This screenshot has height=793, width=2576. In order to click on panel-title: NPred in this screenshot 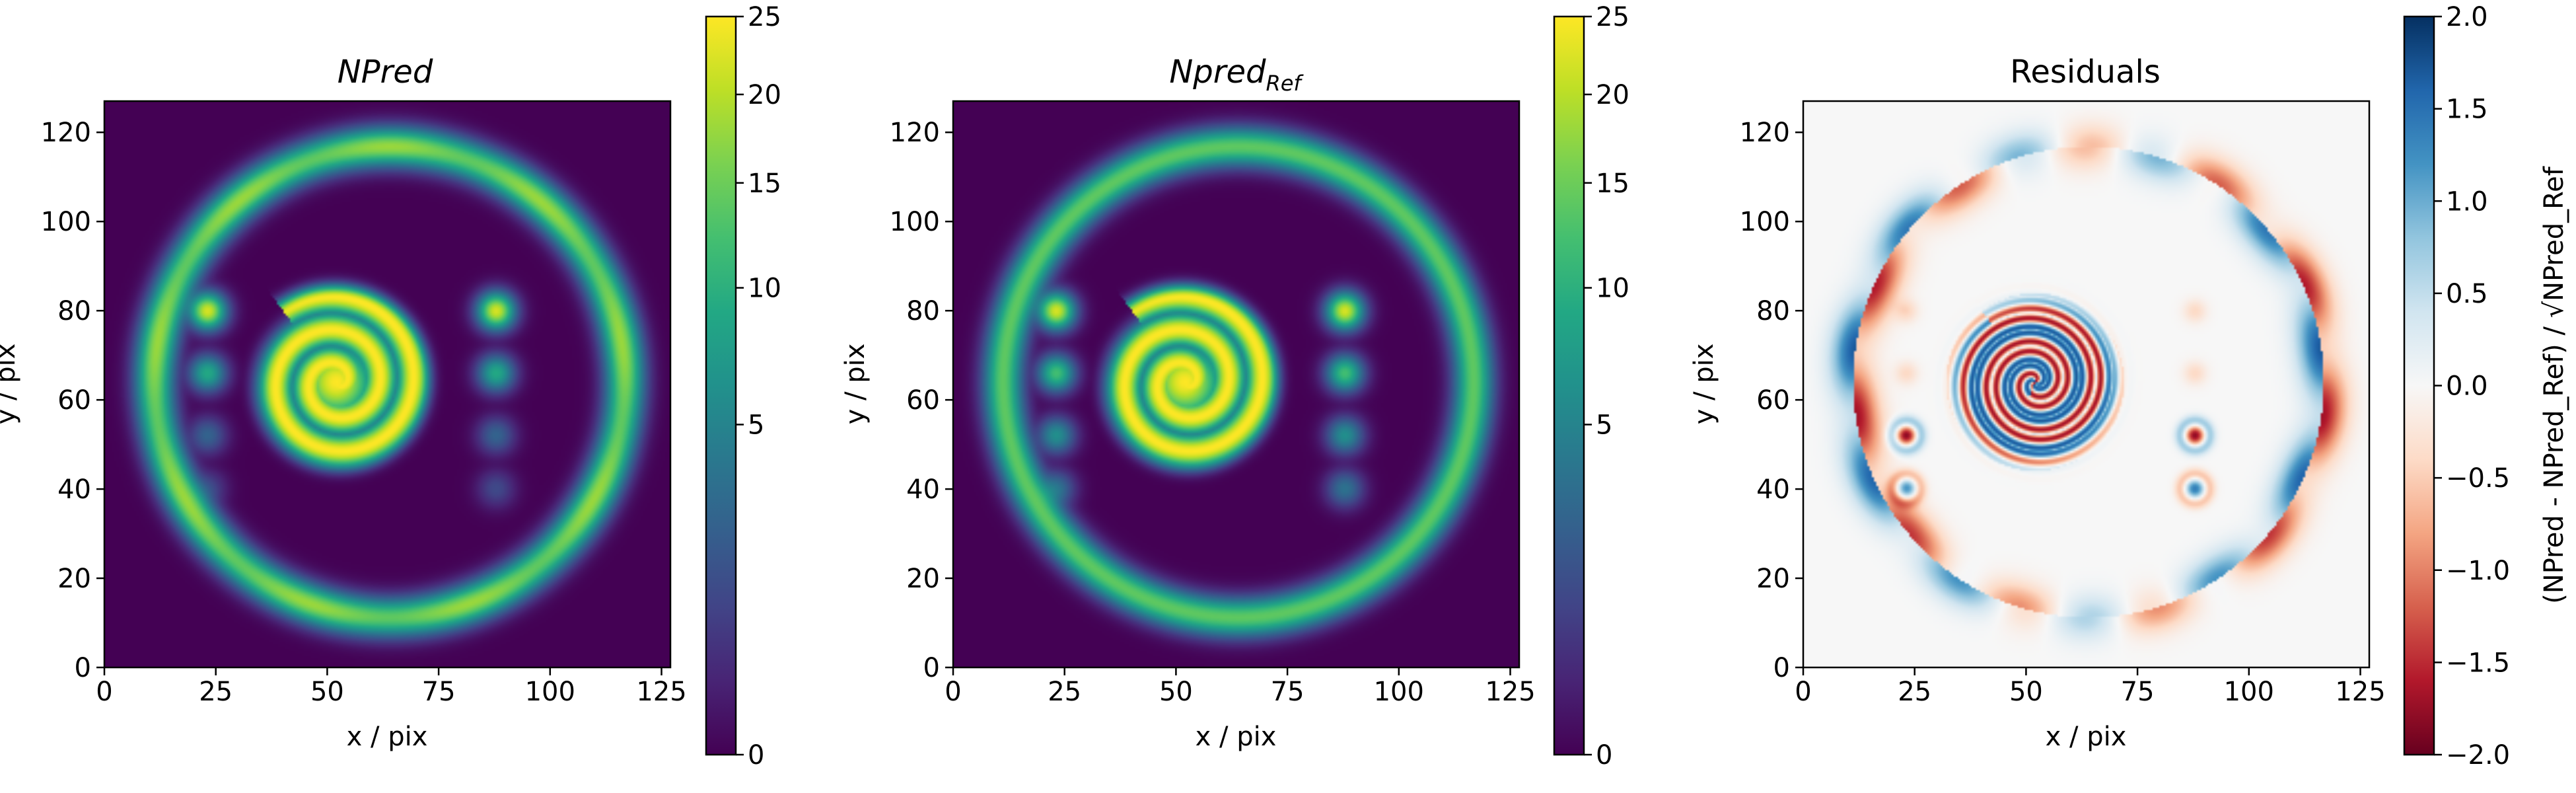, I will do `click(386, 72)`.